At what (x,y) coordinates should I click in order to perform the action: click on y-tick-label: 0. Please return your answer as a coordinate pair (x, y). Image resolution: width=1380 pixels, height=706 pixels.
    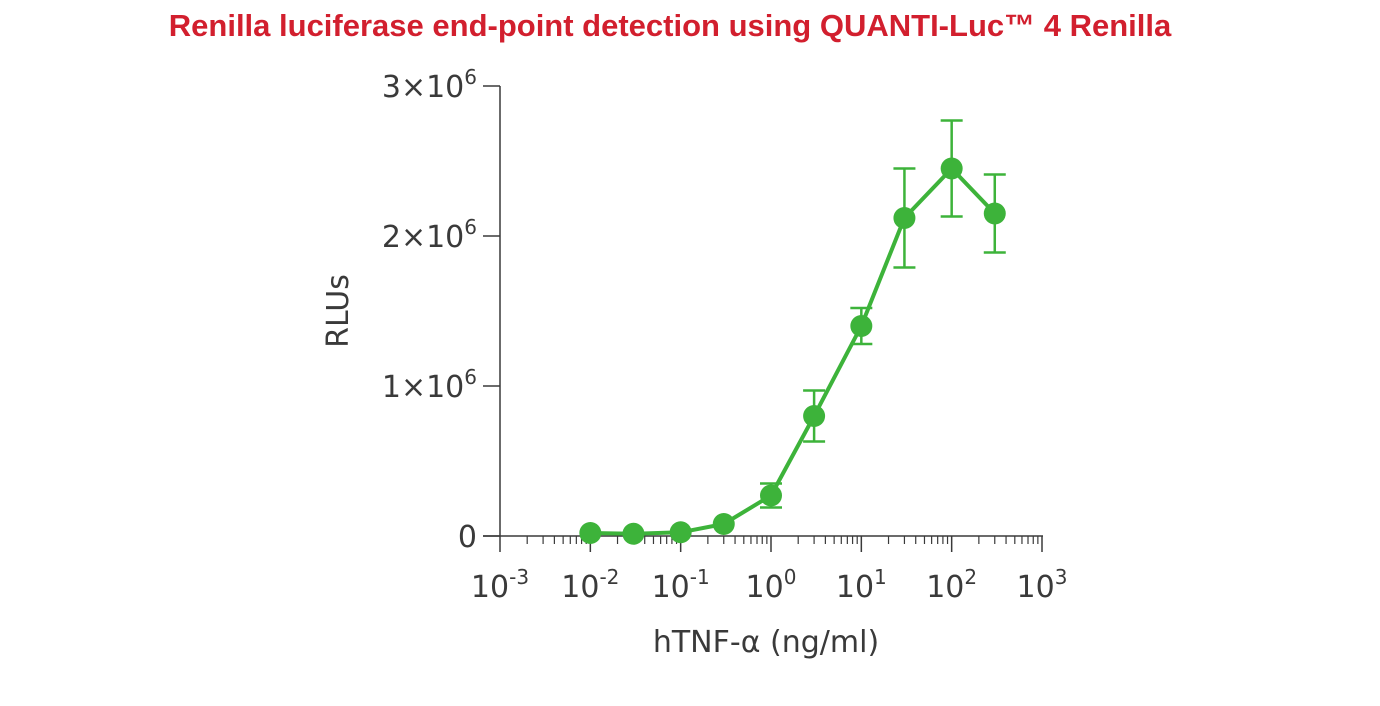
    Looking at the image, I should click on (467, 537).